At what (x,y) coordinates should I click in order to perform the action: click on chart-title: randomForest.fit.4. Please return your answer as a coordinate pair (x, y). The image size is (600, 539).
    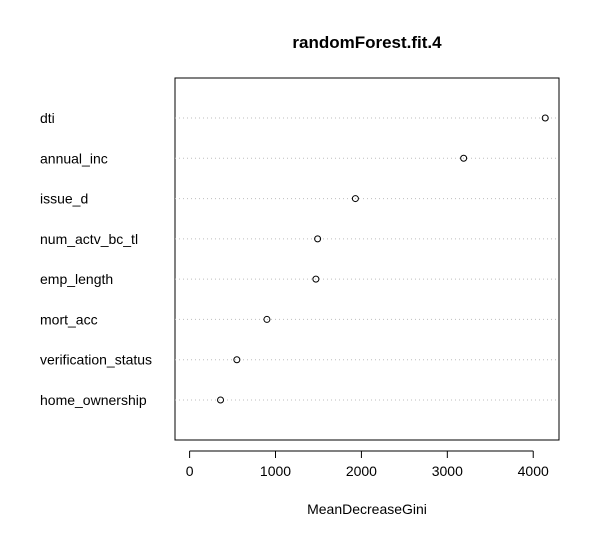
    Looking at the image, I should click on (367, 42).